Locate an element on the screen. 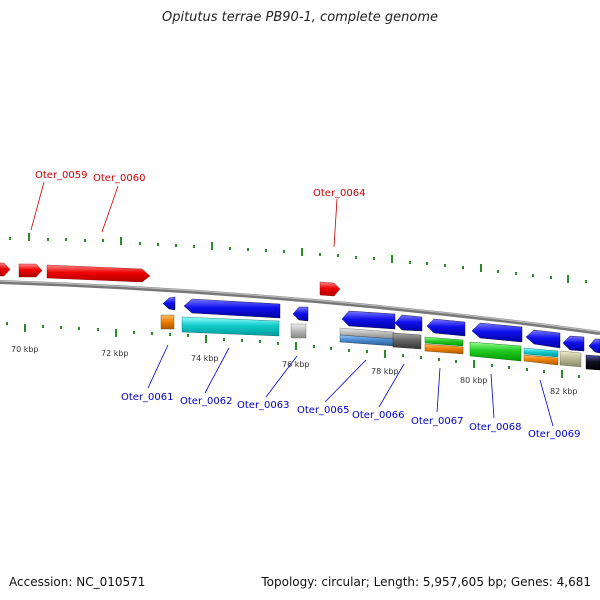 The height and width of the screenshot is (600, 600). forward-genes is located at coordinates (170, 279).